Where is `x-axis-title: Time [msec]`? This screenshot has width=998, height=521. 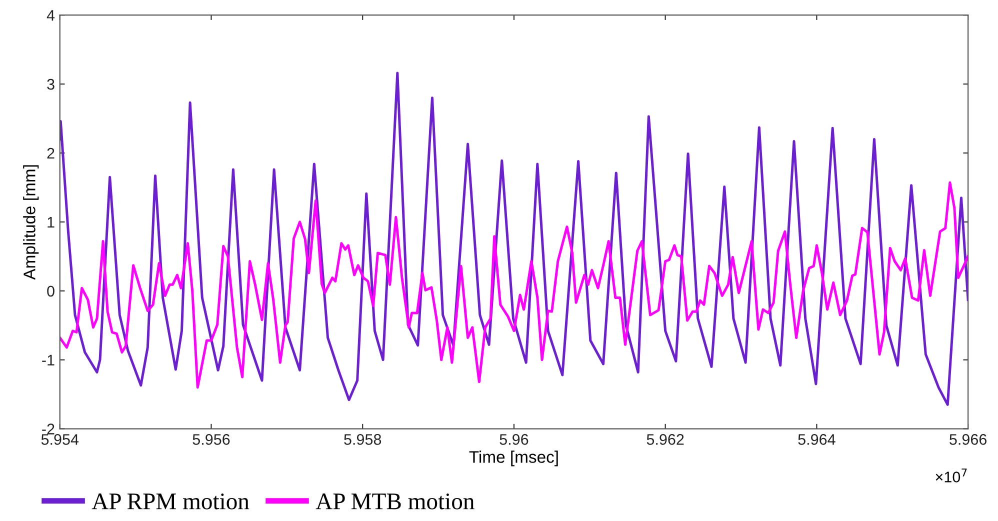
x-axis-title: Time [msec] is located at coordinates (513, 458).